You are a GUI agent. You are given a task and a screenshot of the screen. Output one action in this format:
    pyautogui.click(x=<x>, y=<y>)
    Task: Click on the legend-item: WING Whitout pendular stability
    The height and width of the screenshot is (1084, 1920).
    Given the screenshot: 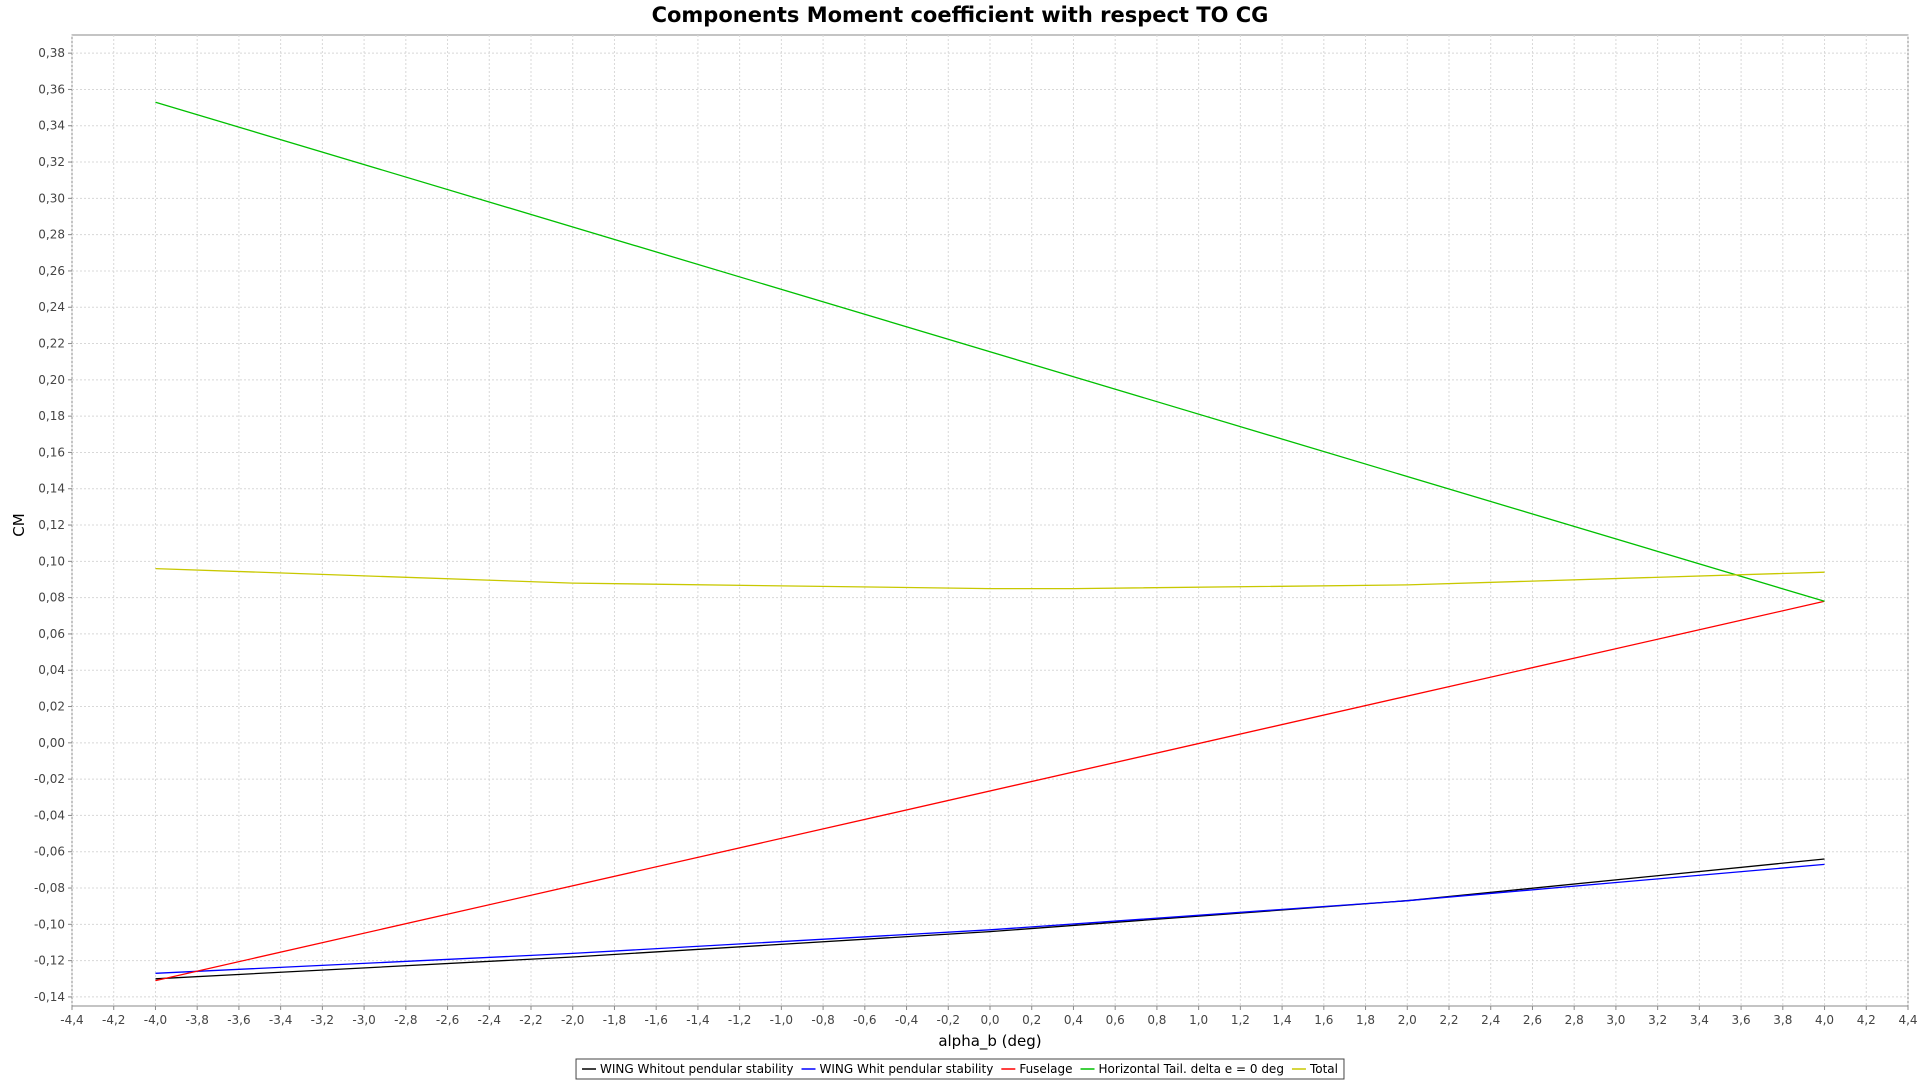 What is the action you would take?
    pyautogui.click(x=688, y=1069)
    